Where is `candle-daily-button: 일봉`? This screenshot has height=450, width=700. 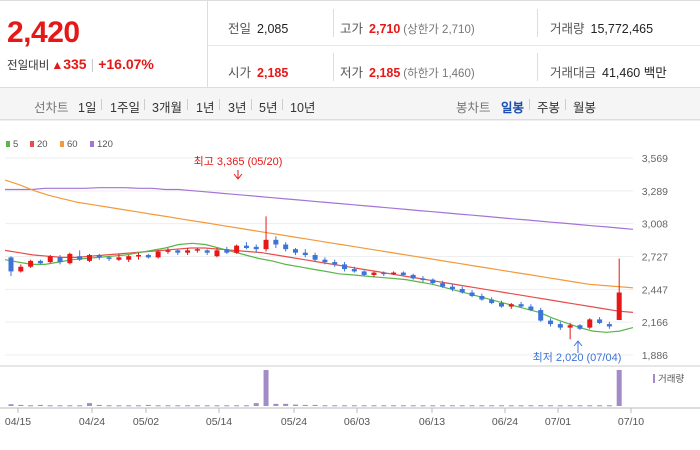 candle-daily-button: 일봉 is located at coordinates (513, 108).